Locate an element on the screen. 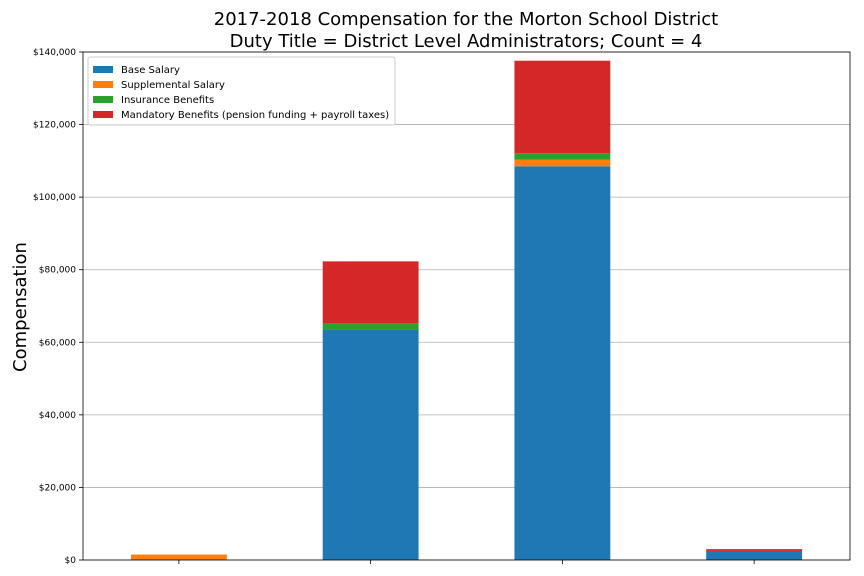  y-tick-label: $140,000 is located at coordinates (54, 53).